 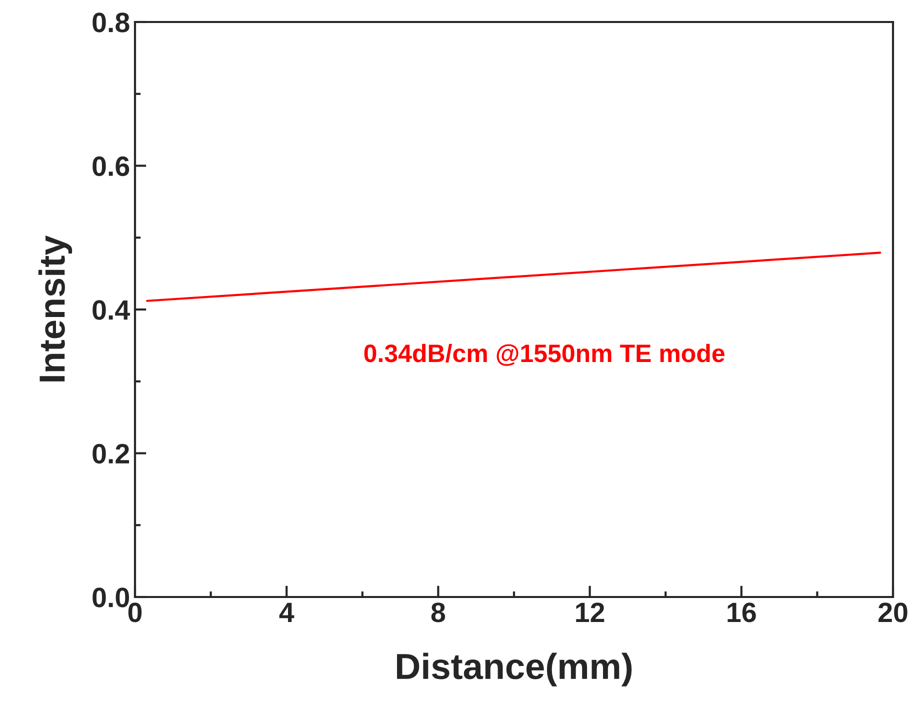 What do you see at coordinates (55, 308) in the screenshot?
I see `y-axis-title: Intensity` at bounding box center [55, 308].